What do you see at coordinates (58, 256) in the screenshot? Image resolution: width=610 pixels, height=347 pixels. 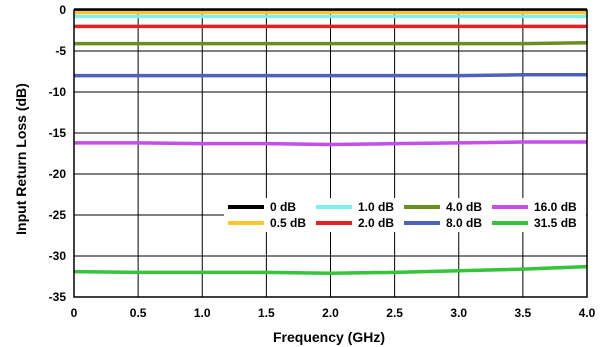 I see `y-tick-label: -30` at bounding box center [58, 256].